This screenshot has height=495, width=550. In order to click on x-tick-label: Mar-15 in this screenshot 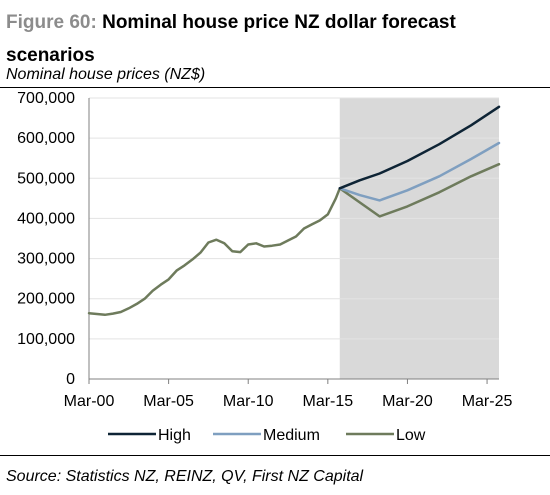, I will do `click(327, 401)`.